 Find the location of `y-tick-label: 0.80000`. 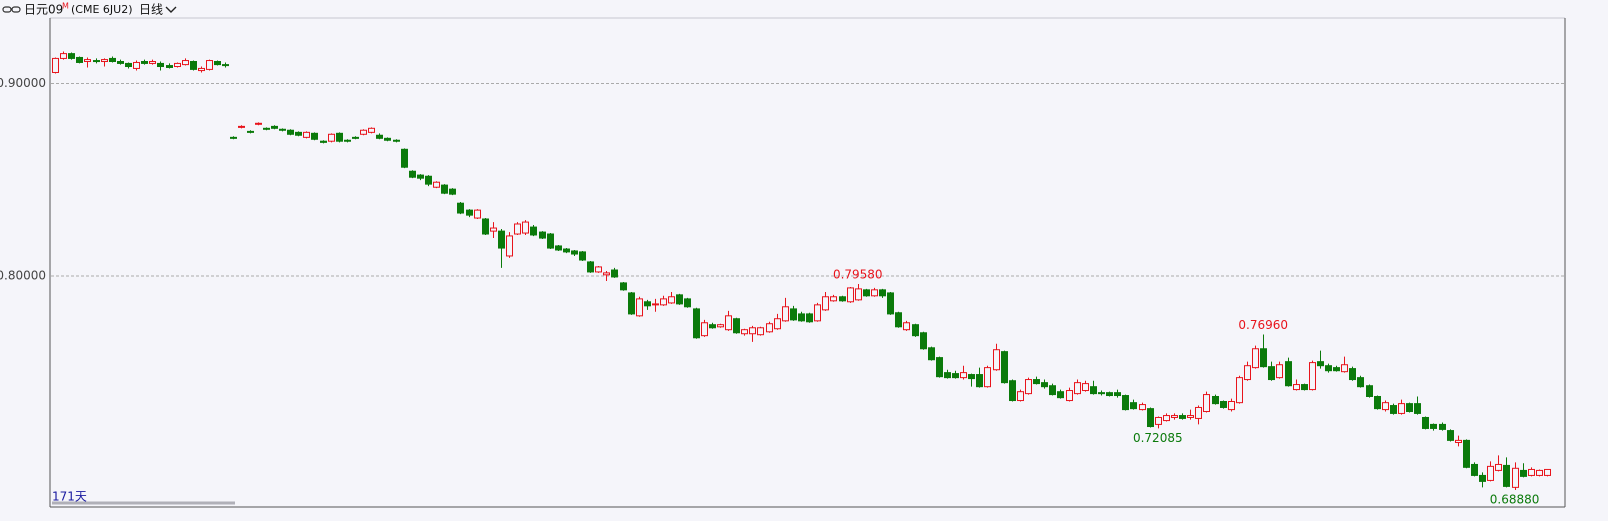

y-tick-label: 0.80000 is located at coordinates (23, 275).